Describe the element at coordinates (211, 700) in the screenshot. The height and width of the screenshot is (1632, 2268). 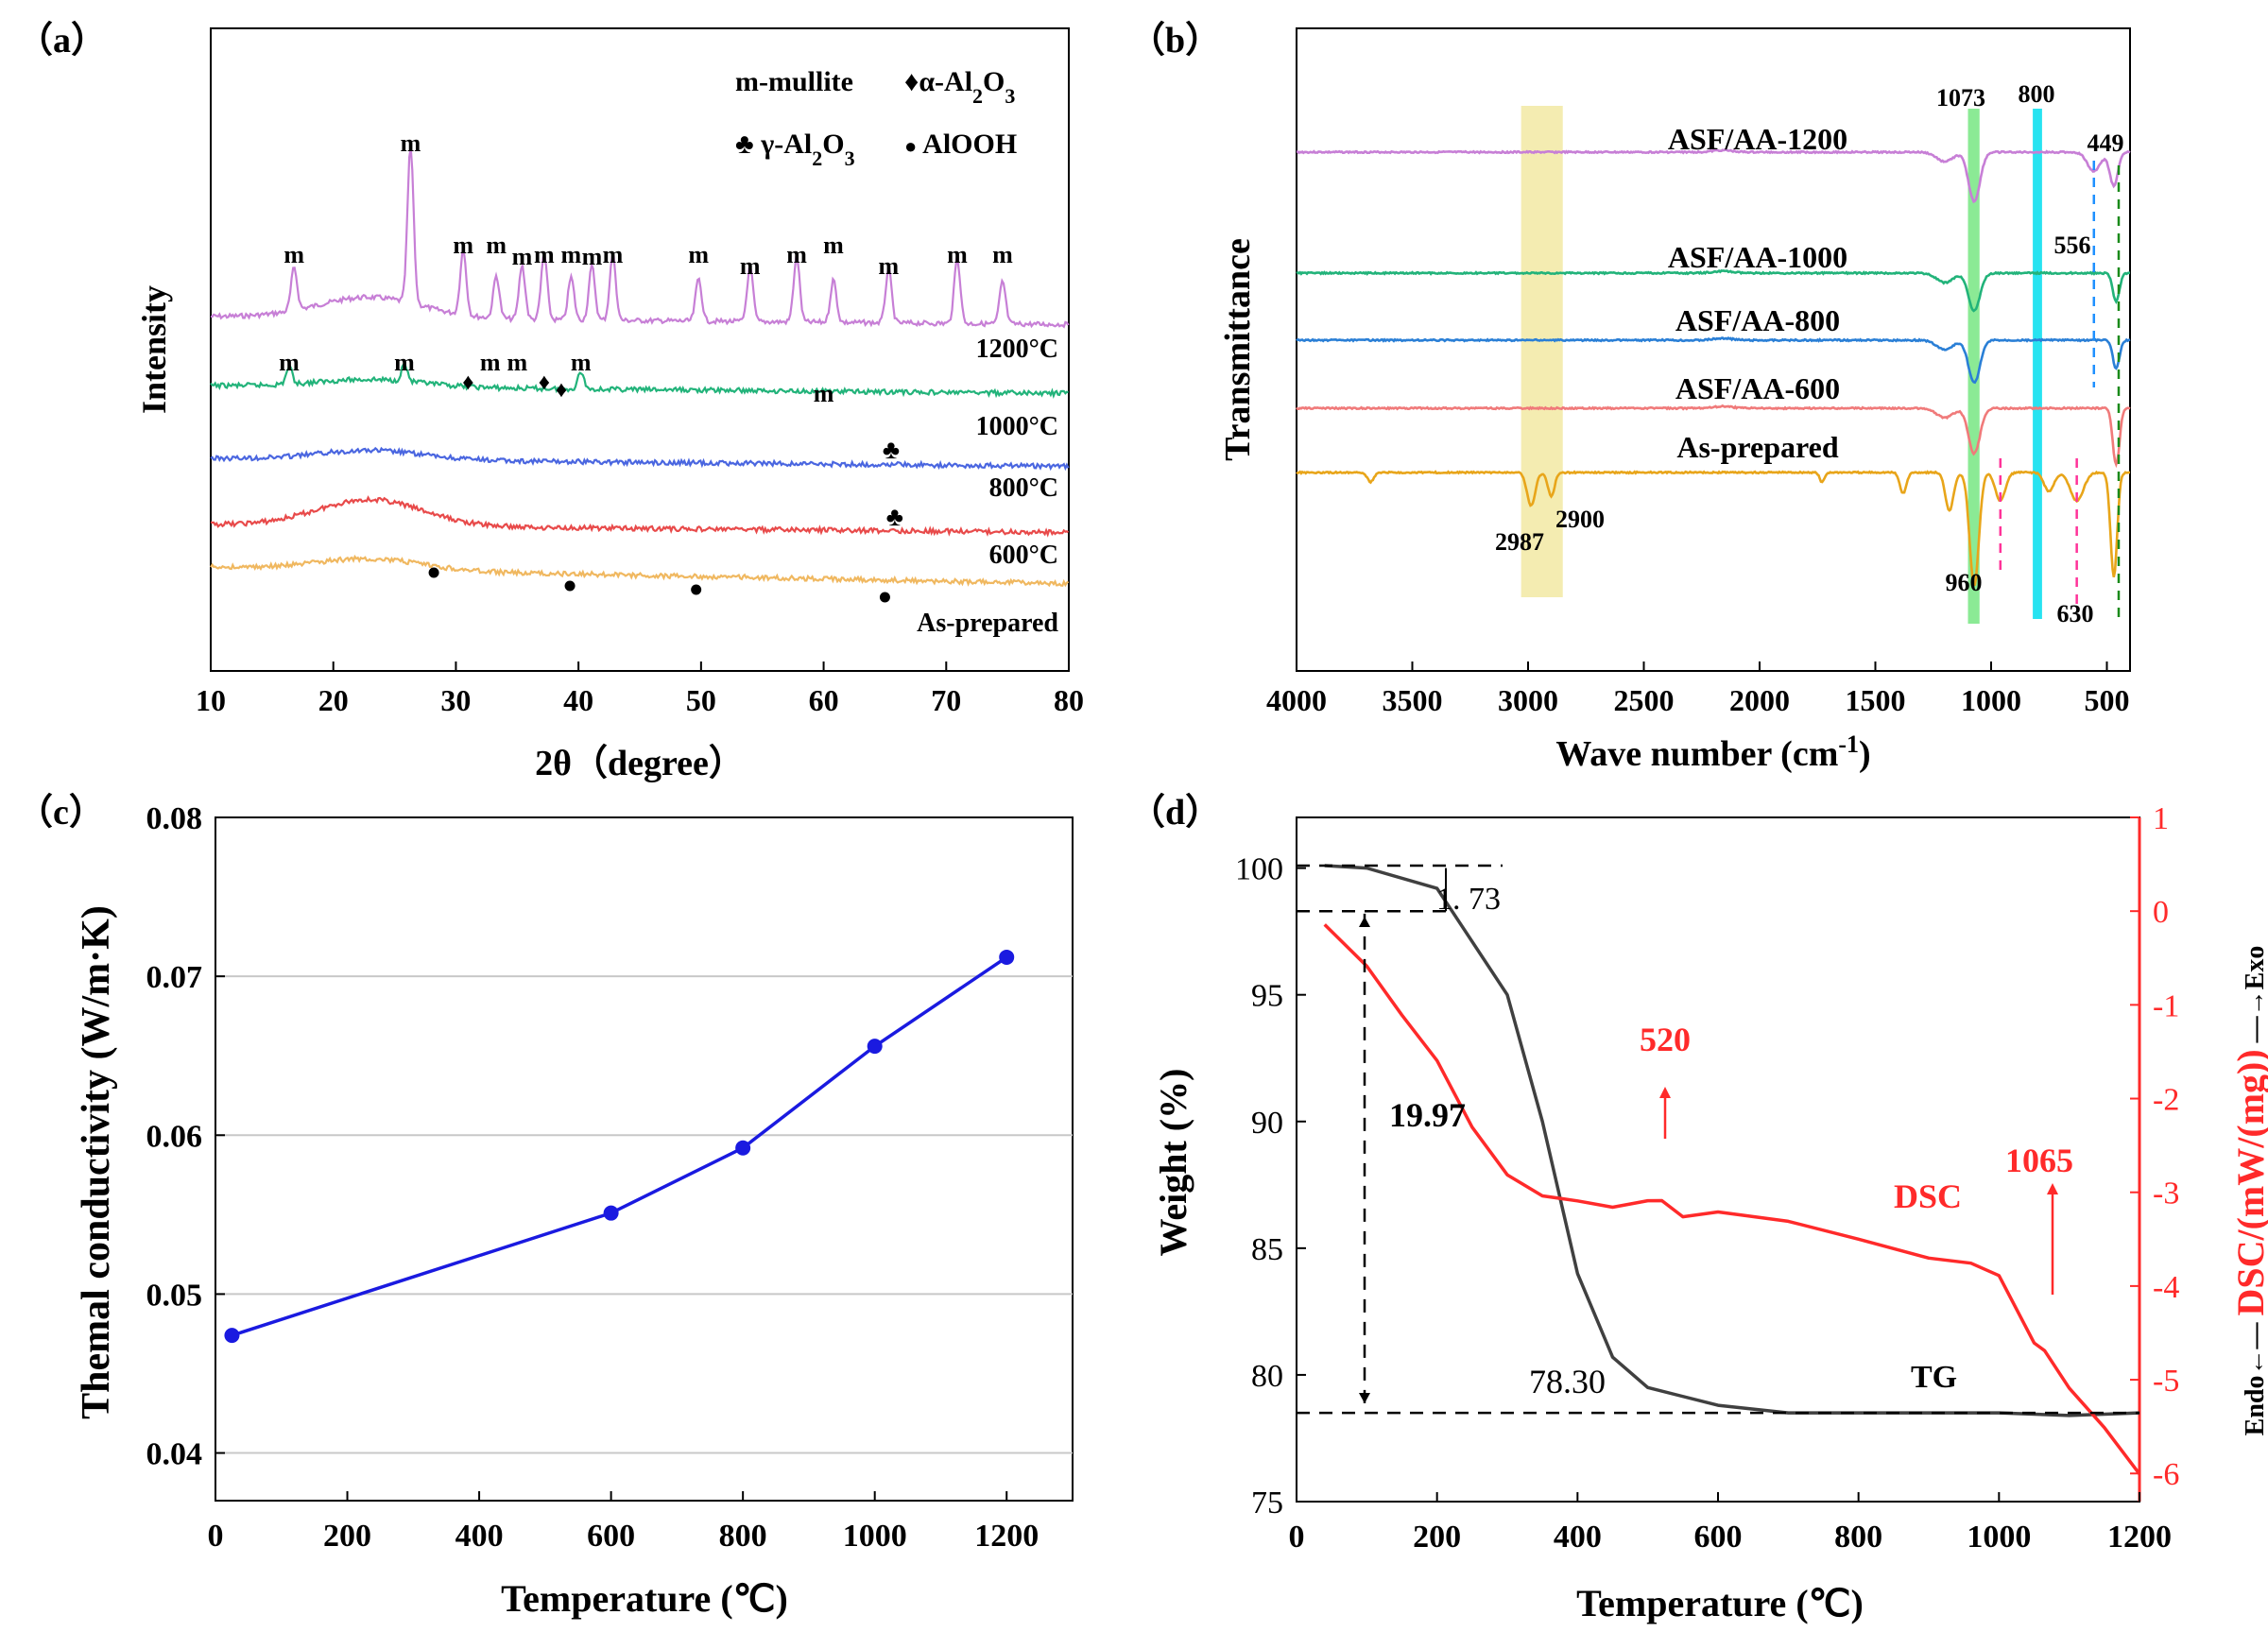
I see `panel-a-xtick-label: 10` at that location.